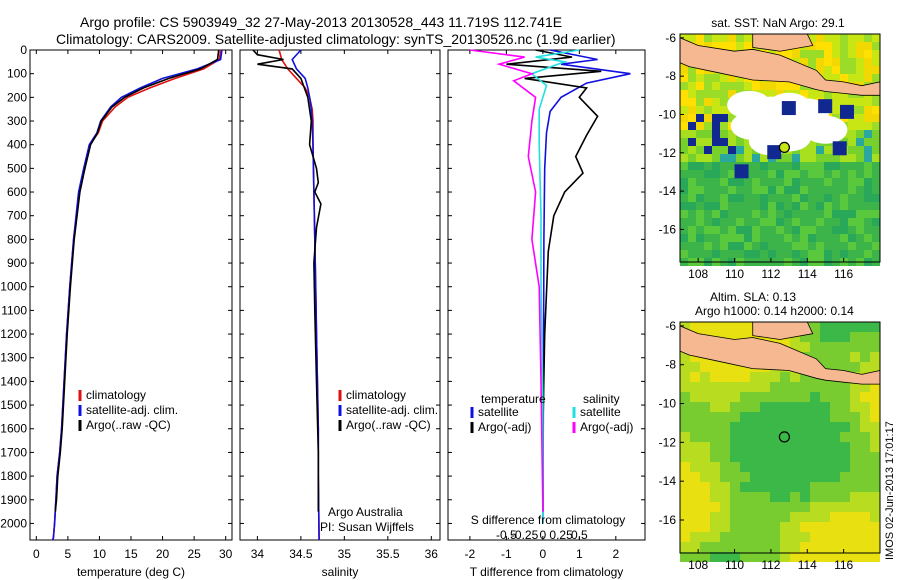 The height and width of the screenshot is (580, 900). What do you see at coordinates (13, 381) in the screenshot?
I see `depth-tick-label: 1400` at bounding box center [13, 381].